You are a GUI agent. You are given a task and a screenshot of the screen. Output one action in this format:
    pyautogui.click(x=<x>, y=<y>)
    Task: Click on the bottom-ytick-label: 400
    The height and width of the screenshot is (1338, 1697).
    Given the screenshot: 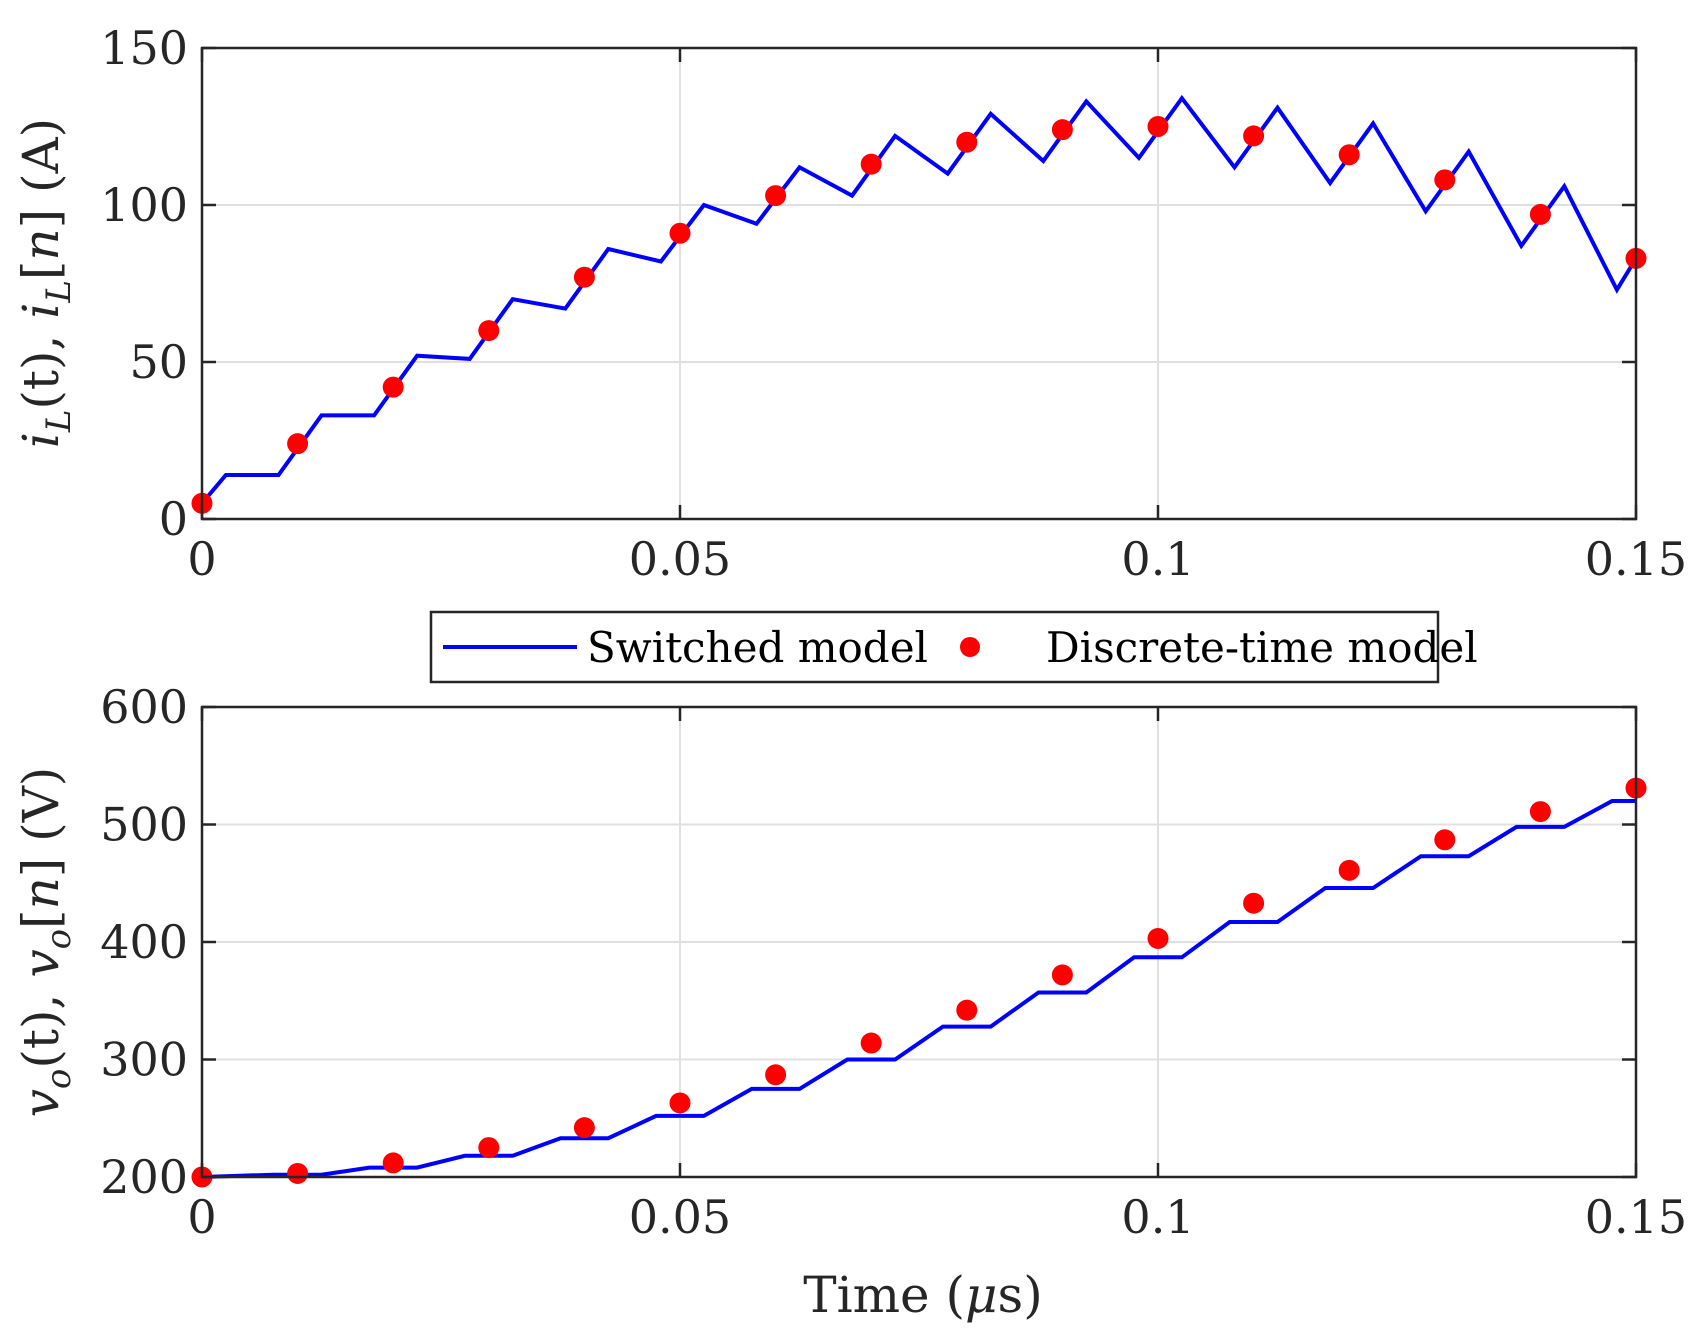 What is the action you would take?
    pyautogui.click(x=144, y=942)
    